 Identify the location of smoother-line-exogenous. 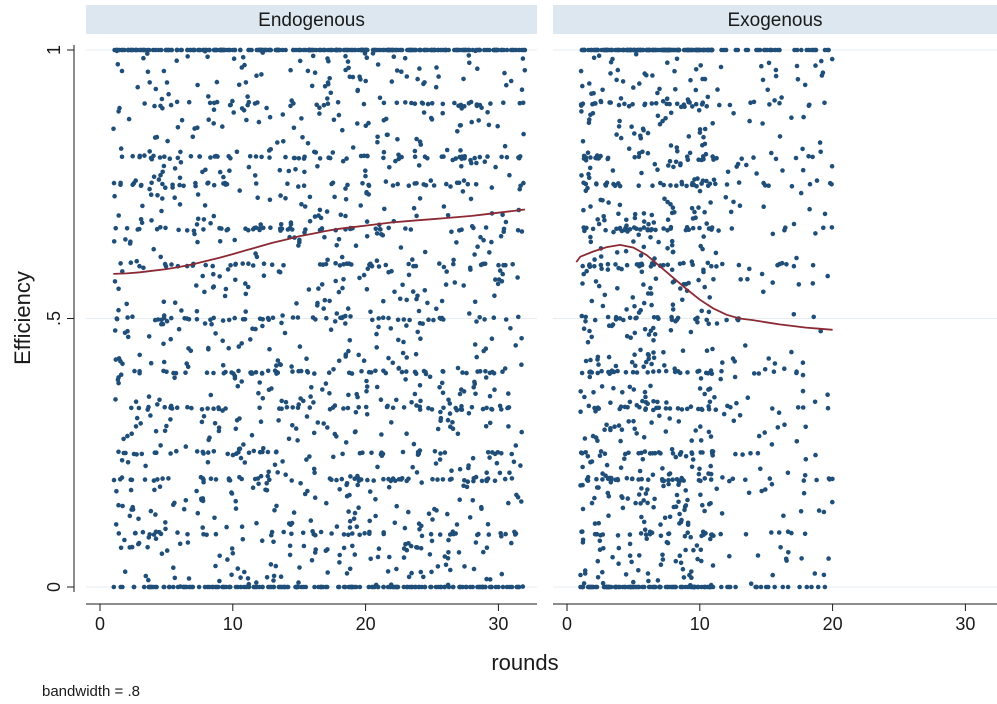
(704, 287).